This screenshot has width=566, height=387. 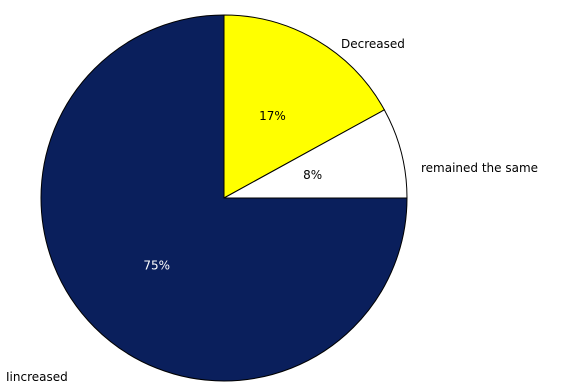 What do you see at coordinates (312, 175) in the screenshot?
I see `slice-value-label: 8%` at bounding box center [312, 175].